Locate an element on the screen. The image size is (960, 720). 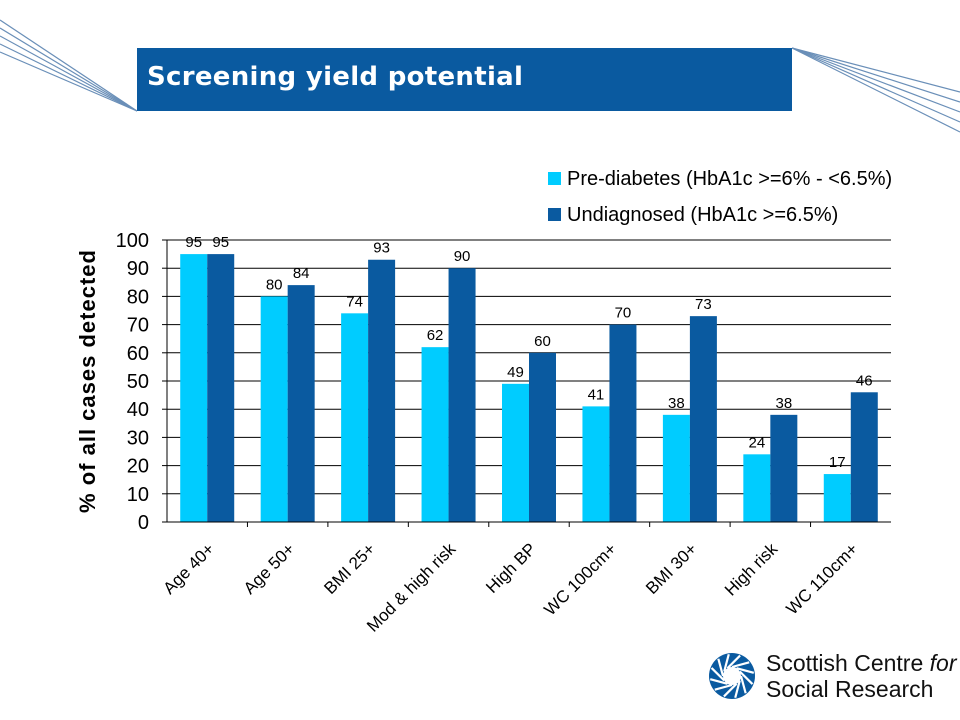
page-title: Screening yield potential is located at coordinates (335, 77).